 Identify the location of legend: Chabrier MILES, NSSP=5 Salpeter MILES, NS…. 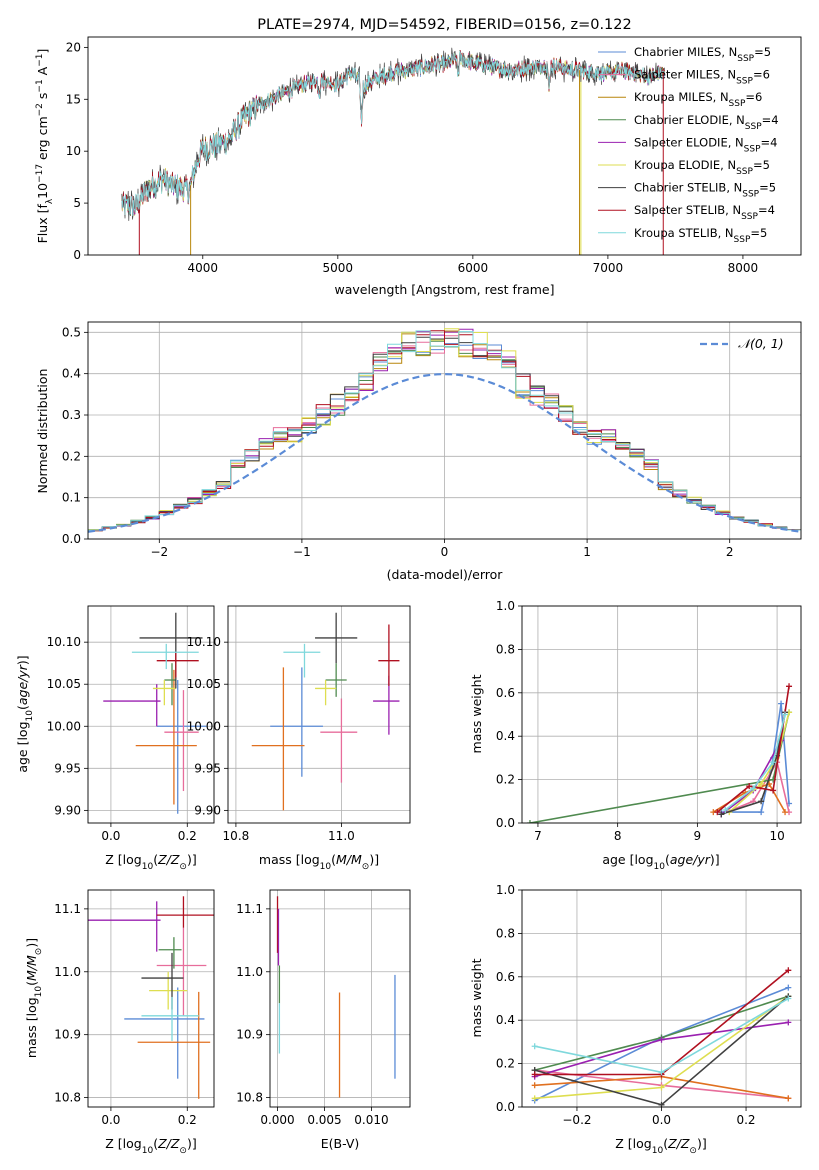
(688, 145).